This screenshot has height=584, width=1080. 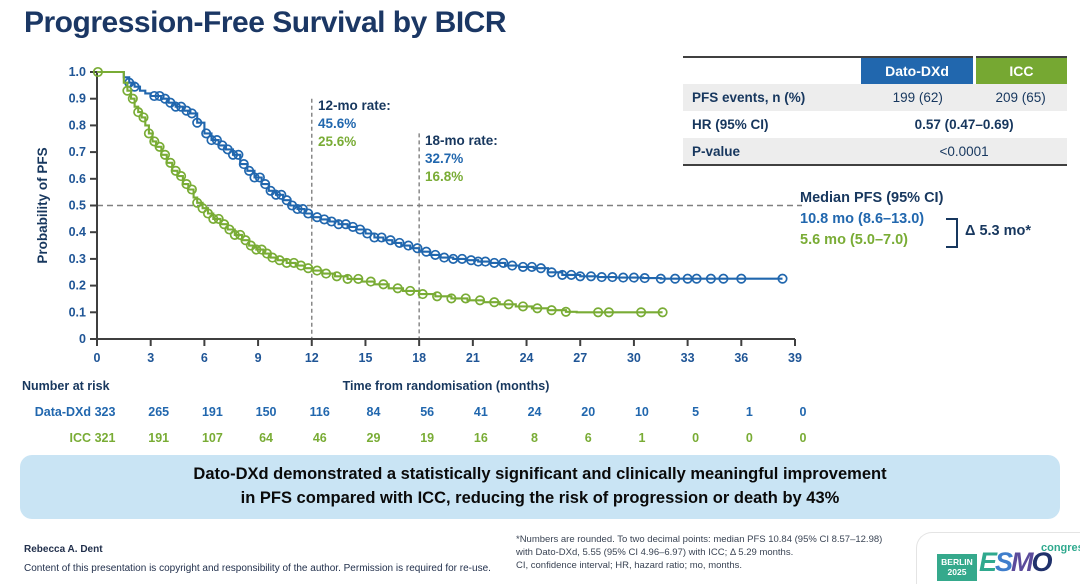 I want to click on x-axis-title: Time from randomisation (months), so click(x=446, y=386).